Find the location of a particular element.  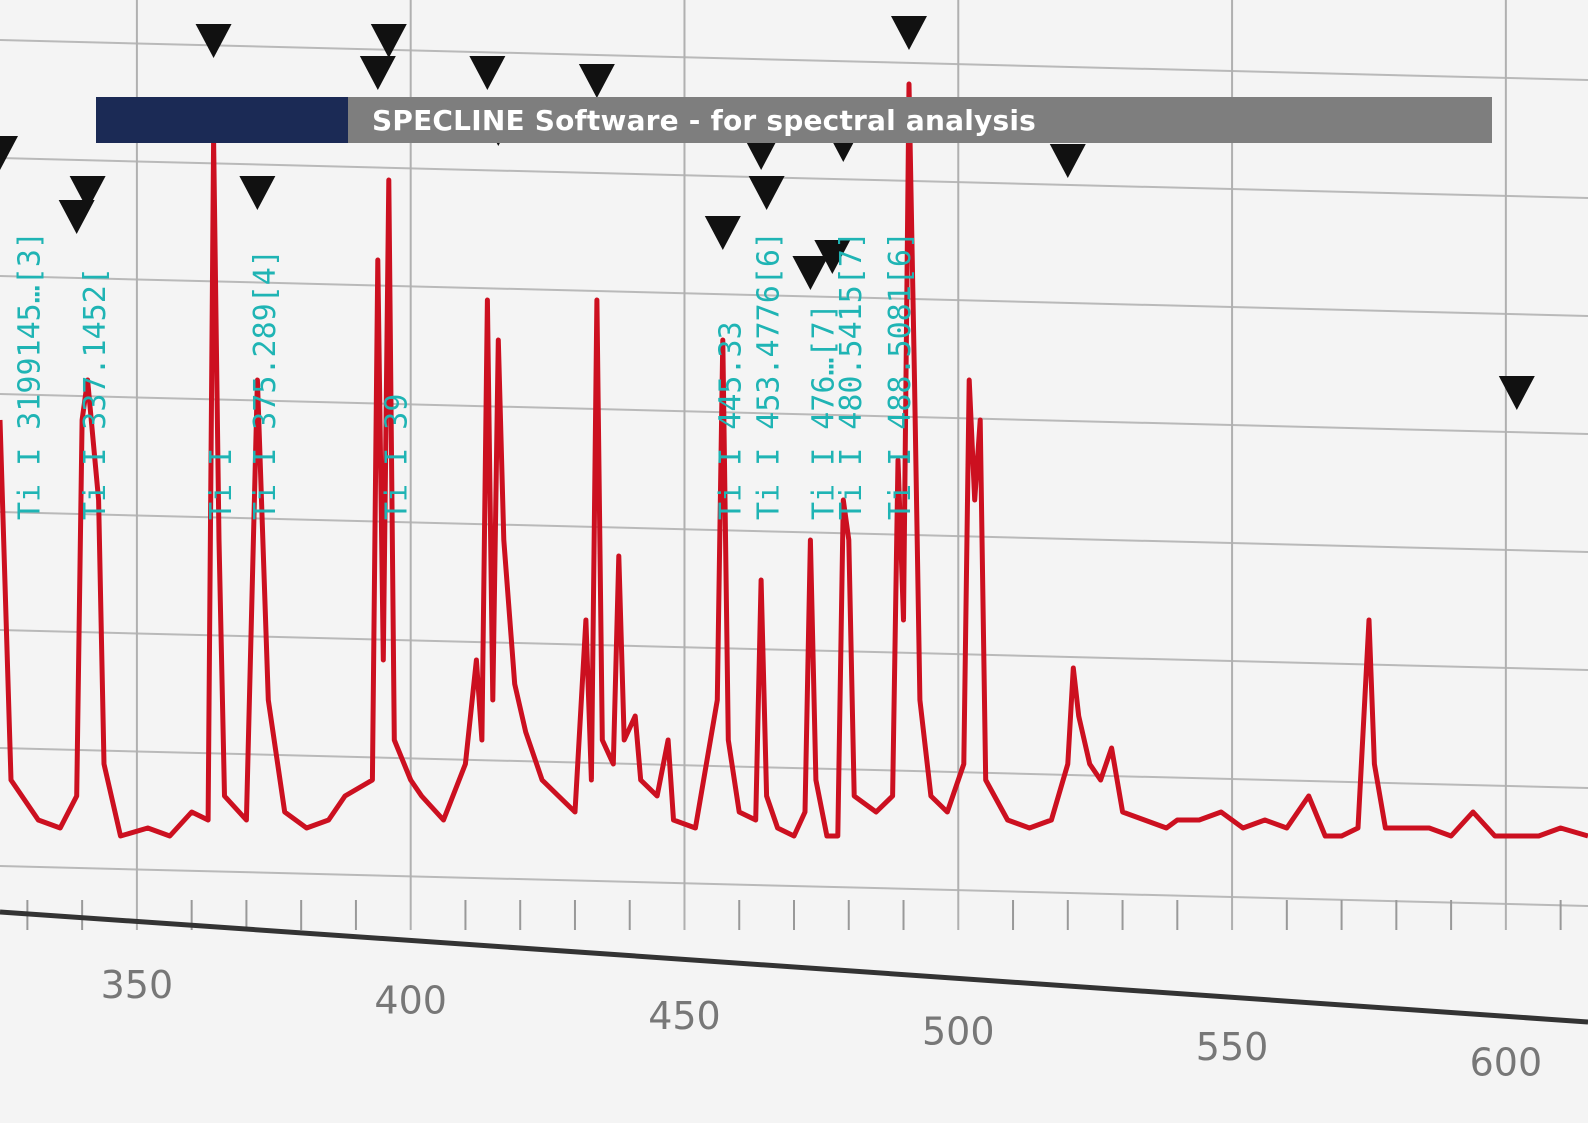

line-annotation: Ti I 39 is located at coordinates (396, 457).